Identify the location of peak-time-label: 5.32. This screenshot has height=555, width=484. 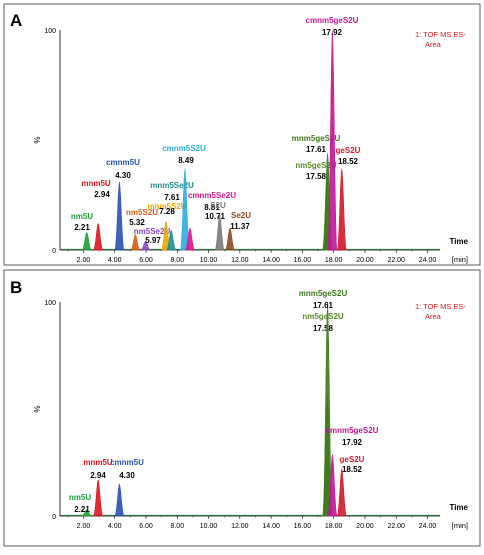
(137, 222).